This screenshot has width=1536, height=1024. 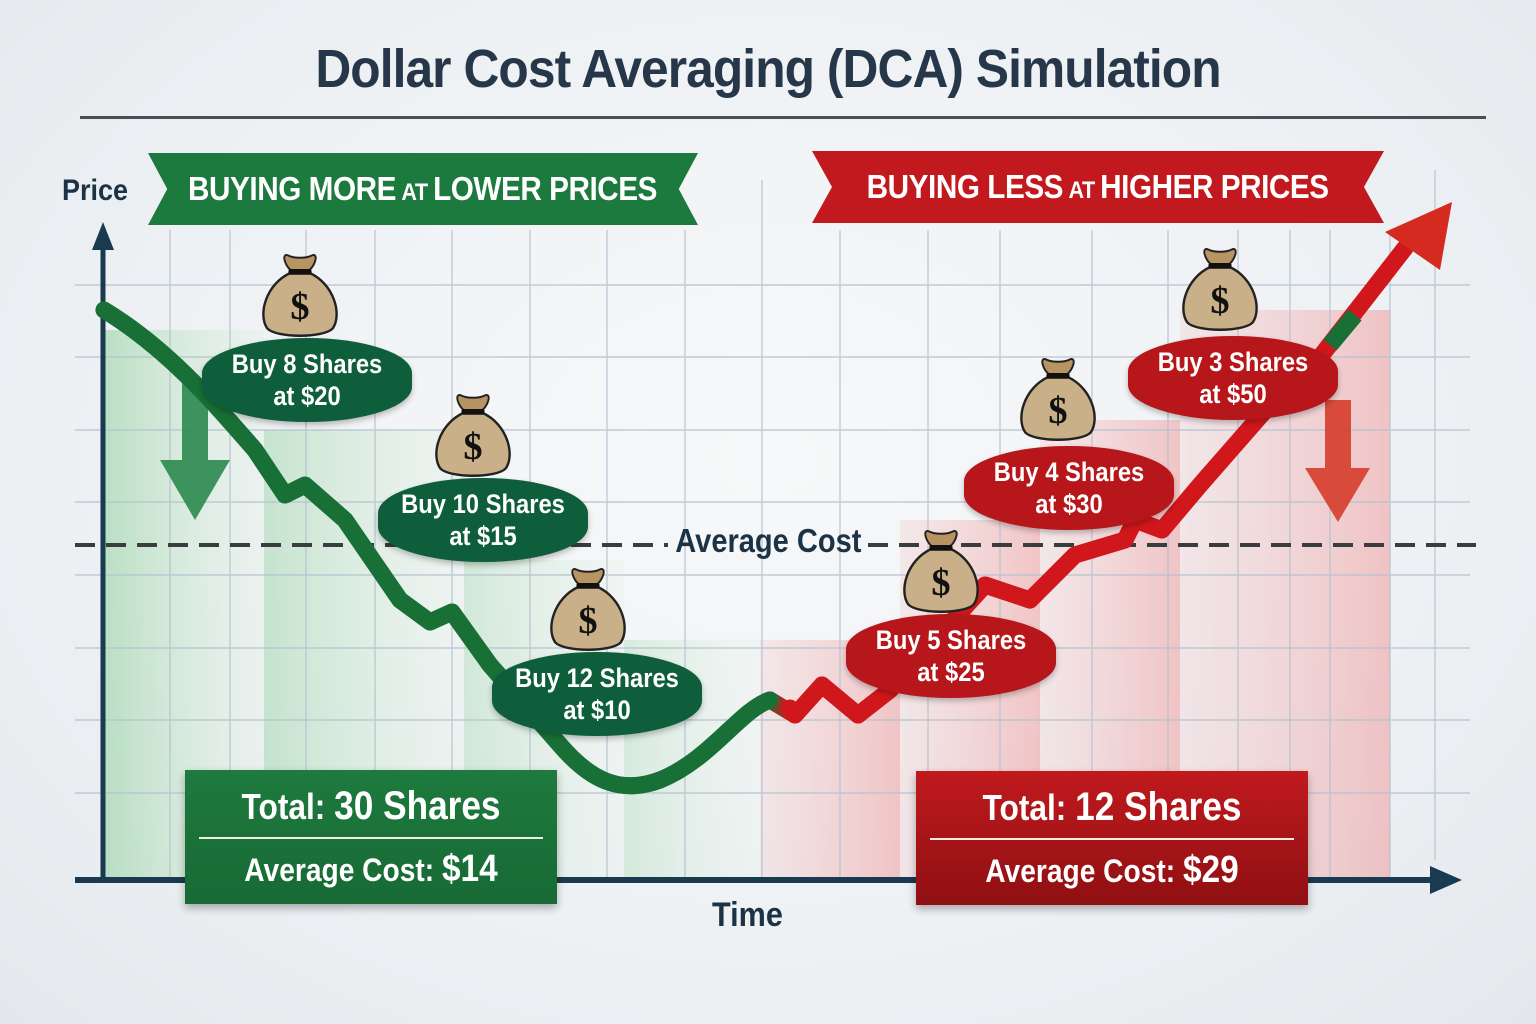 What do you see at coordinates (1342, 330) in the screenshot?
I see `line-green-segment` at bounding box center [1342, 330].